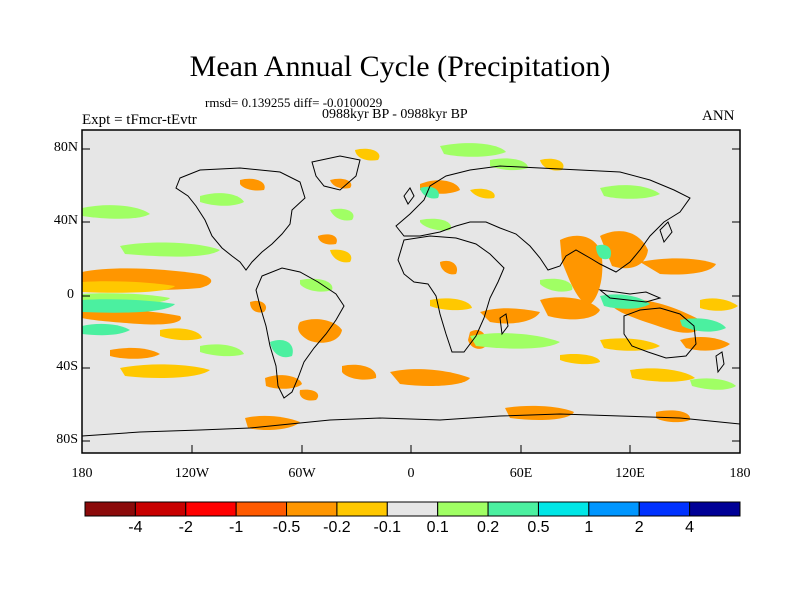 This screenshot has width=800, height=600. Describe the element at coordinates (488, 527) in the screenshot. I see `colorbar-label: 0.2` at that location.